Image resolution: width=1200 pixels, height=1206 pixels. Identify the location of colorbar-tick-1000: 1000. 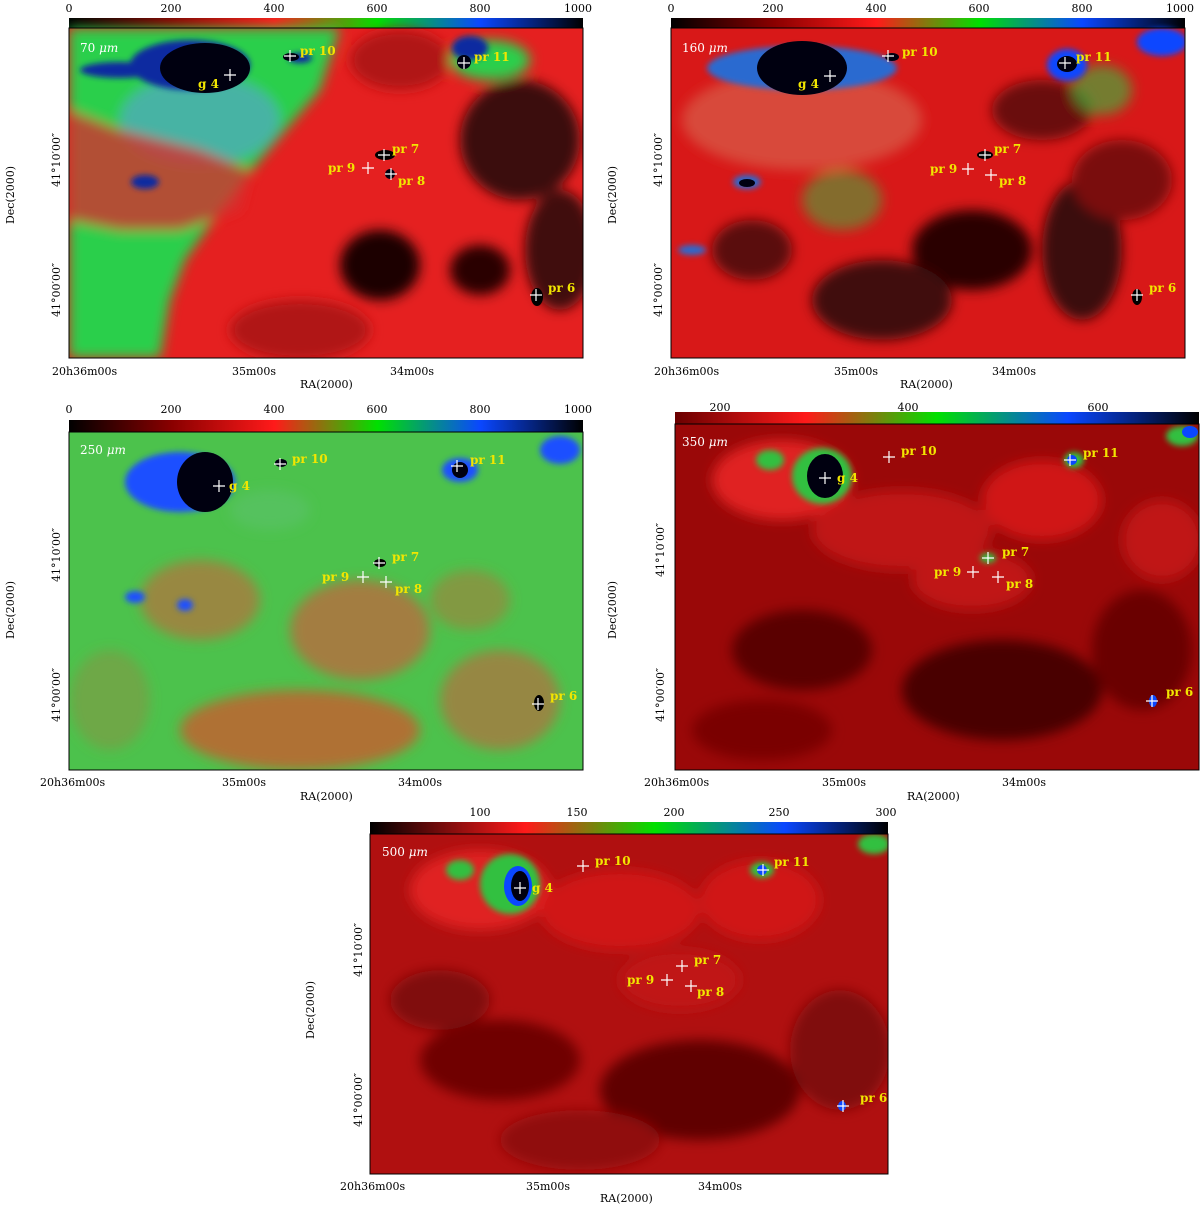
(578, 409).